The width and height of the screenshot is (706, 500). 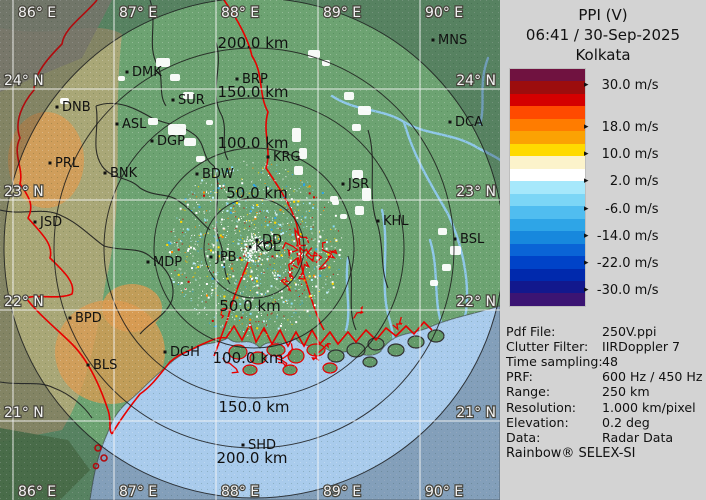 What do you see at coordinates (626, 422) in the screenshot?
I see `info-value: 0.2 deg` at bounding box center [626, 422].